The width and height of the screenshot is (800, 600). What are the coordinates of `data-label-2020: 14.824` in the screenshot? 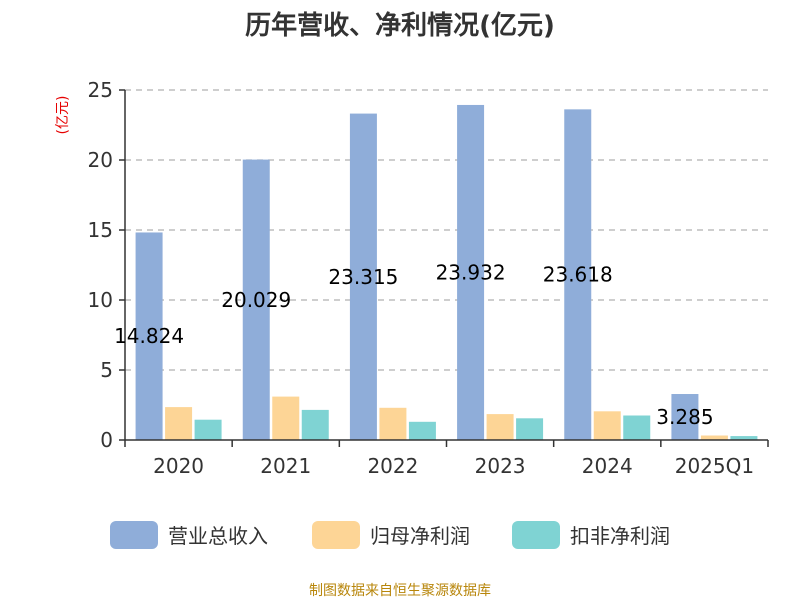 It's located at (149, 336).